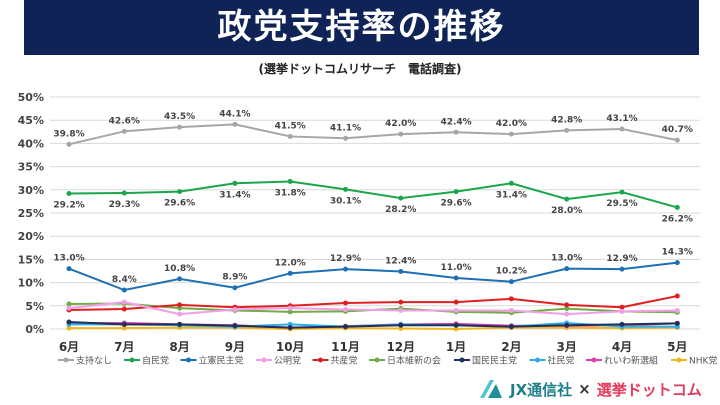 Image resolution: width=720 pixels, height=405 pixels. Describe the element at coordinates (590, 389) in the screenshot. I see `footer-logos: JX通信社 × 選挙ドットコム` at that location.